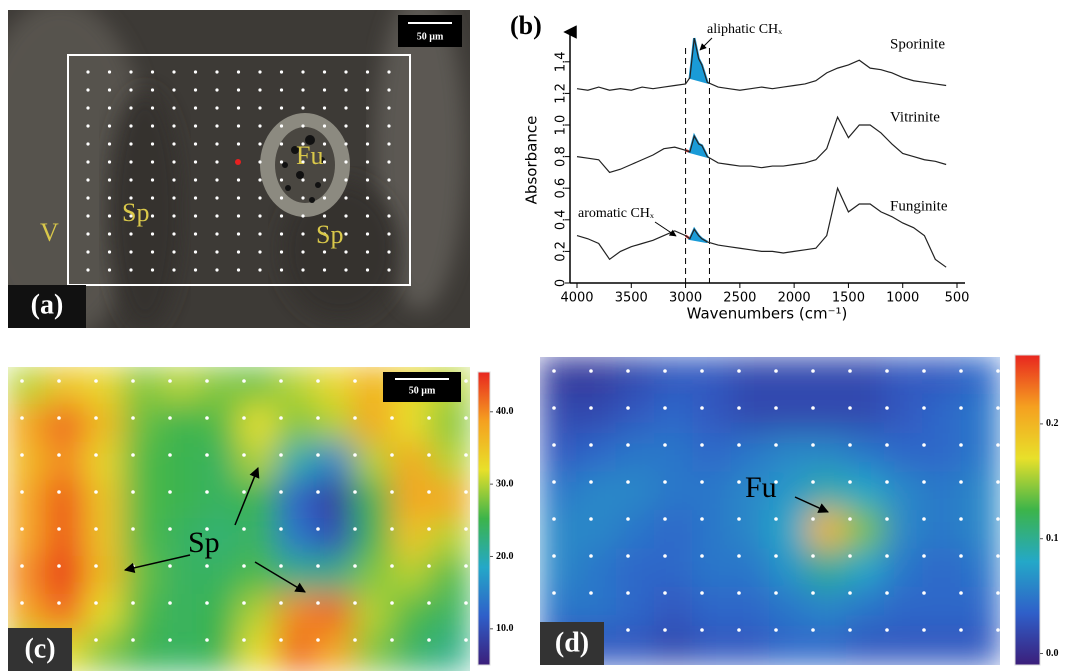 The height and width of the screenshot is (671, 1065). I want to click on x-tick-label: 500, so click(957, 298).